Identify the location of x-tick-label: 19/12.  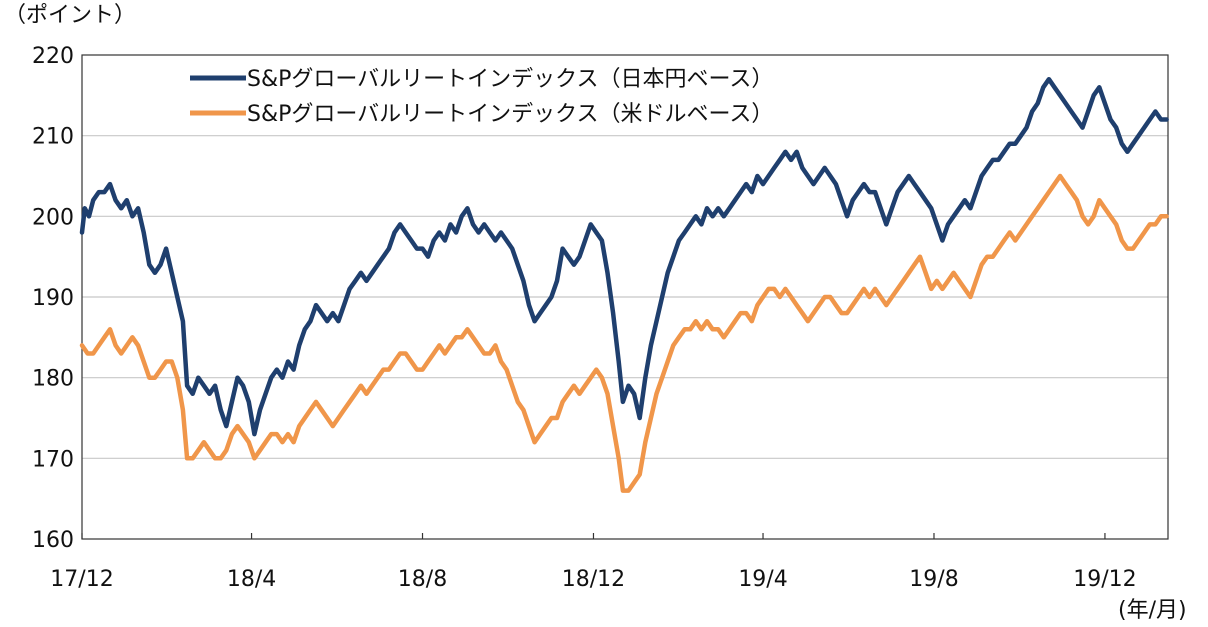
(1104, 579).